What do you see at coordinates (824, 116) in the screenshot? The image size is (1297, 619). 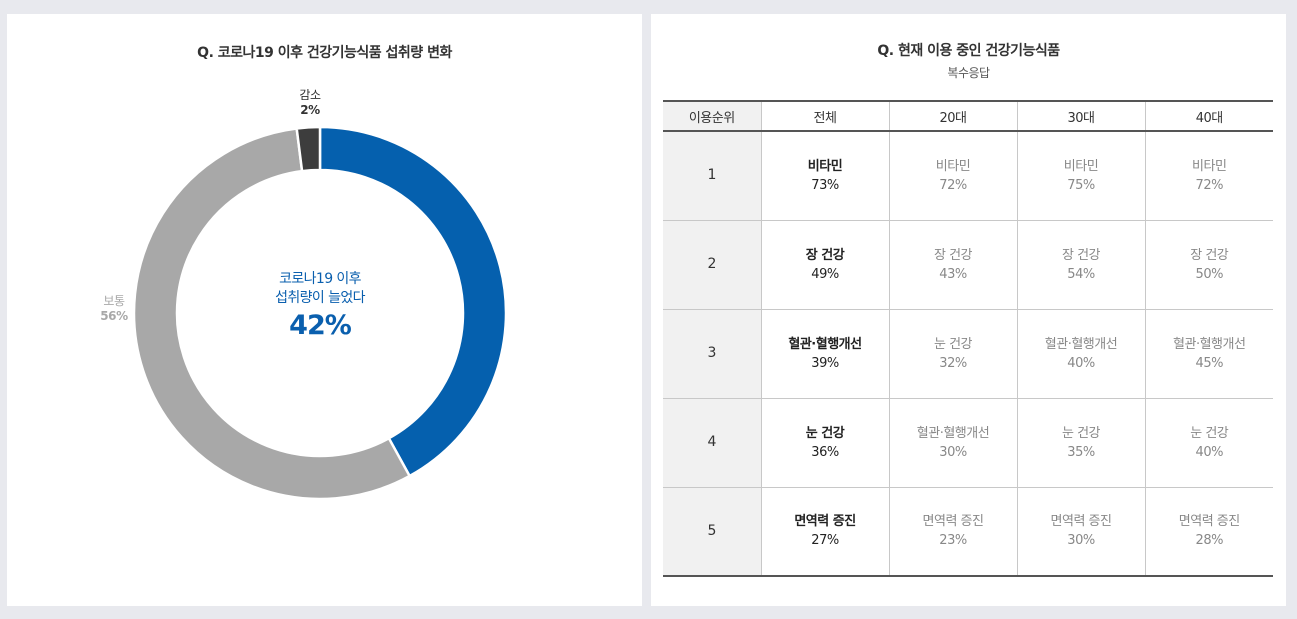 I see `header-total: 전체` at bounding box center [824, 116].